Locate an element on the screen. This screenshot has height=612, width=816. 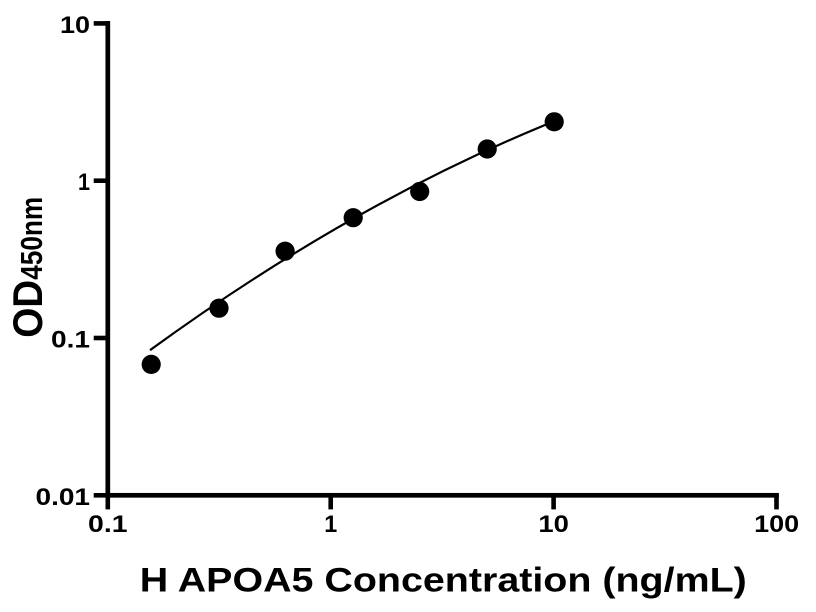
svg-text: 450nm is located at coordinates (31, 238).